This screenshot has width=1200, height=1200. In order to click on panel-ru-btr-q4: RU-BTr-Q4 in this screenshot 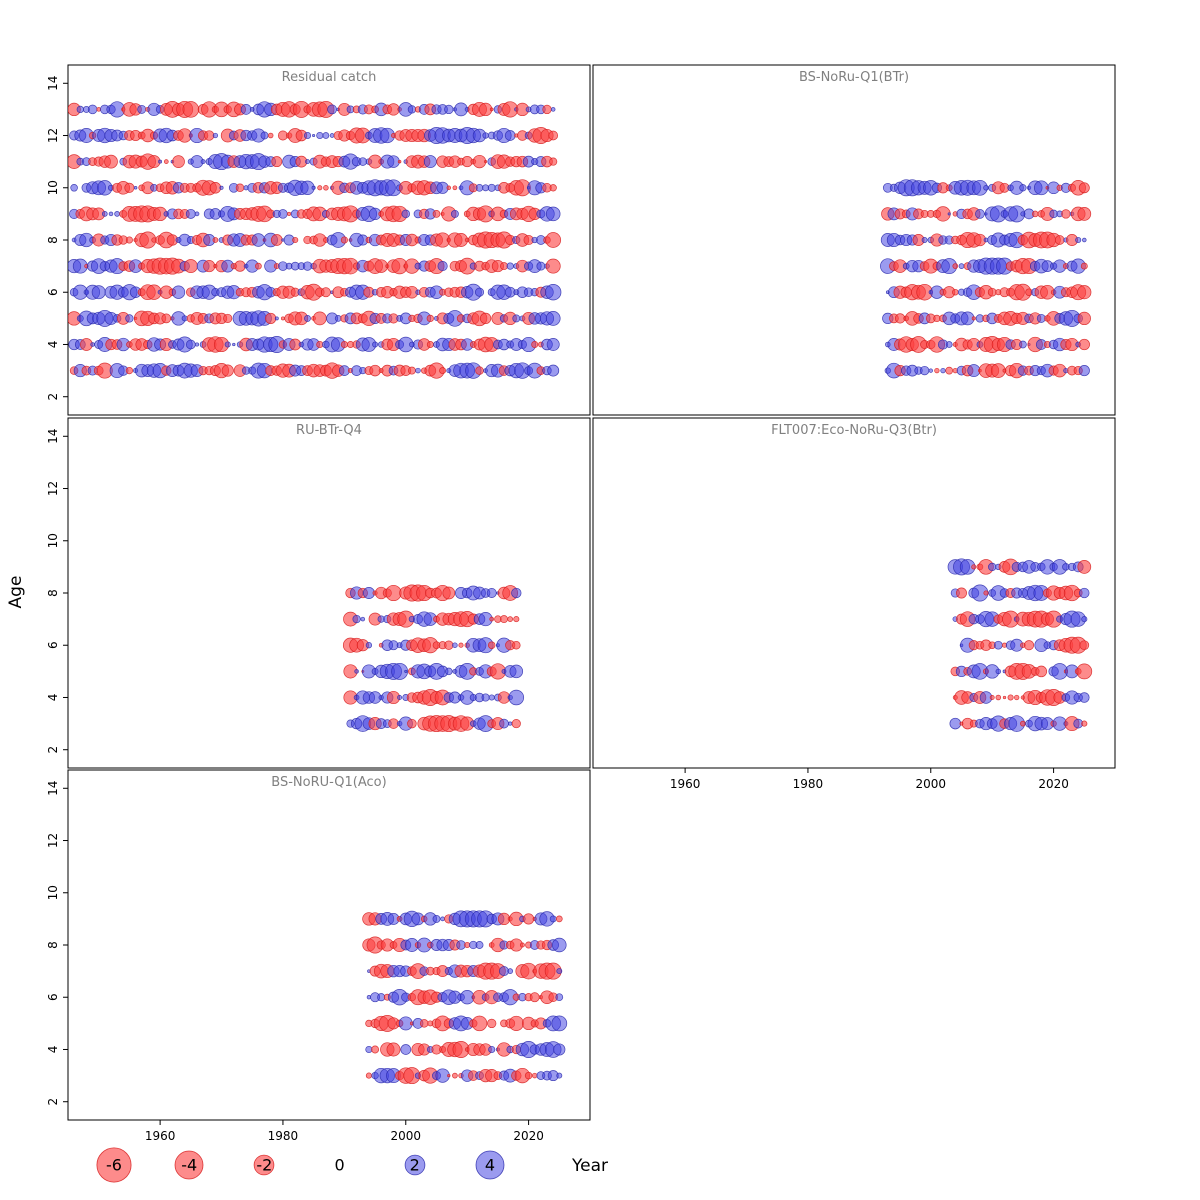, I will do `click(329, 593)`.